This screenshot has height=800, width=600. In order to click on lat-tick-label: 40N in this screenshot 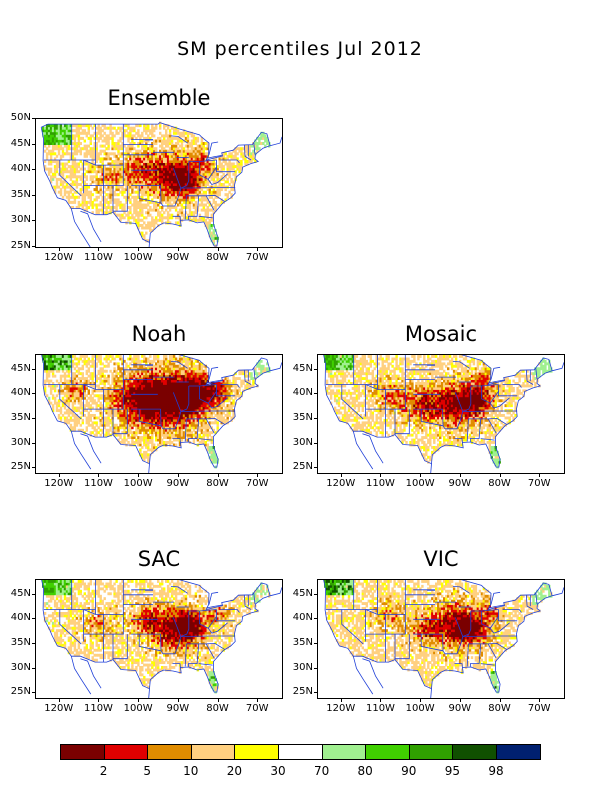, I will do `click(20, 618)`.